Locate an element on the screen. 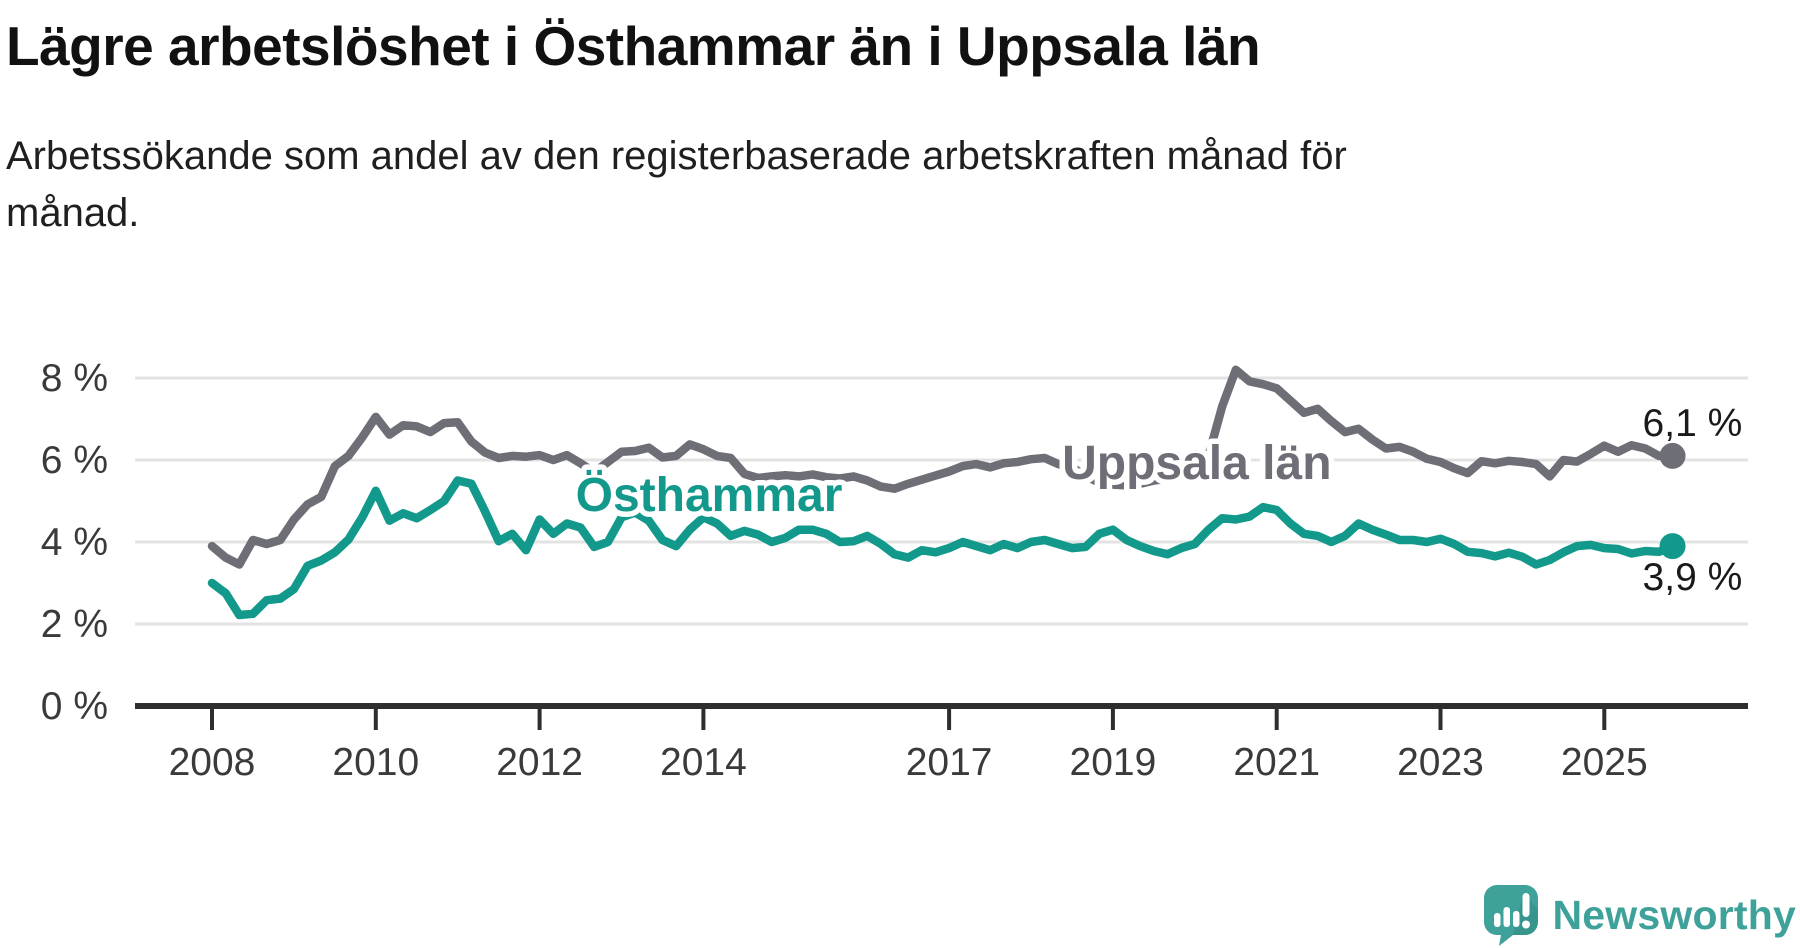 The image size is (1800, 948). series-label-uppsala-l-n: Uppsala län is located at coordinates (1196, 463).